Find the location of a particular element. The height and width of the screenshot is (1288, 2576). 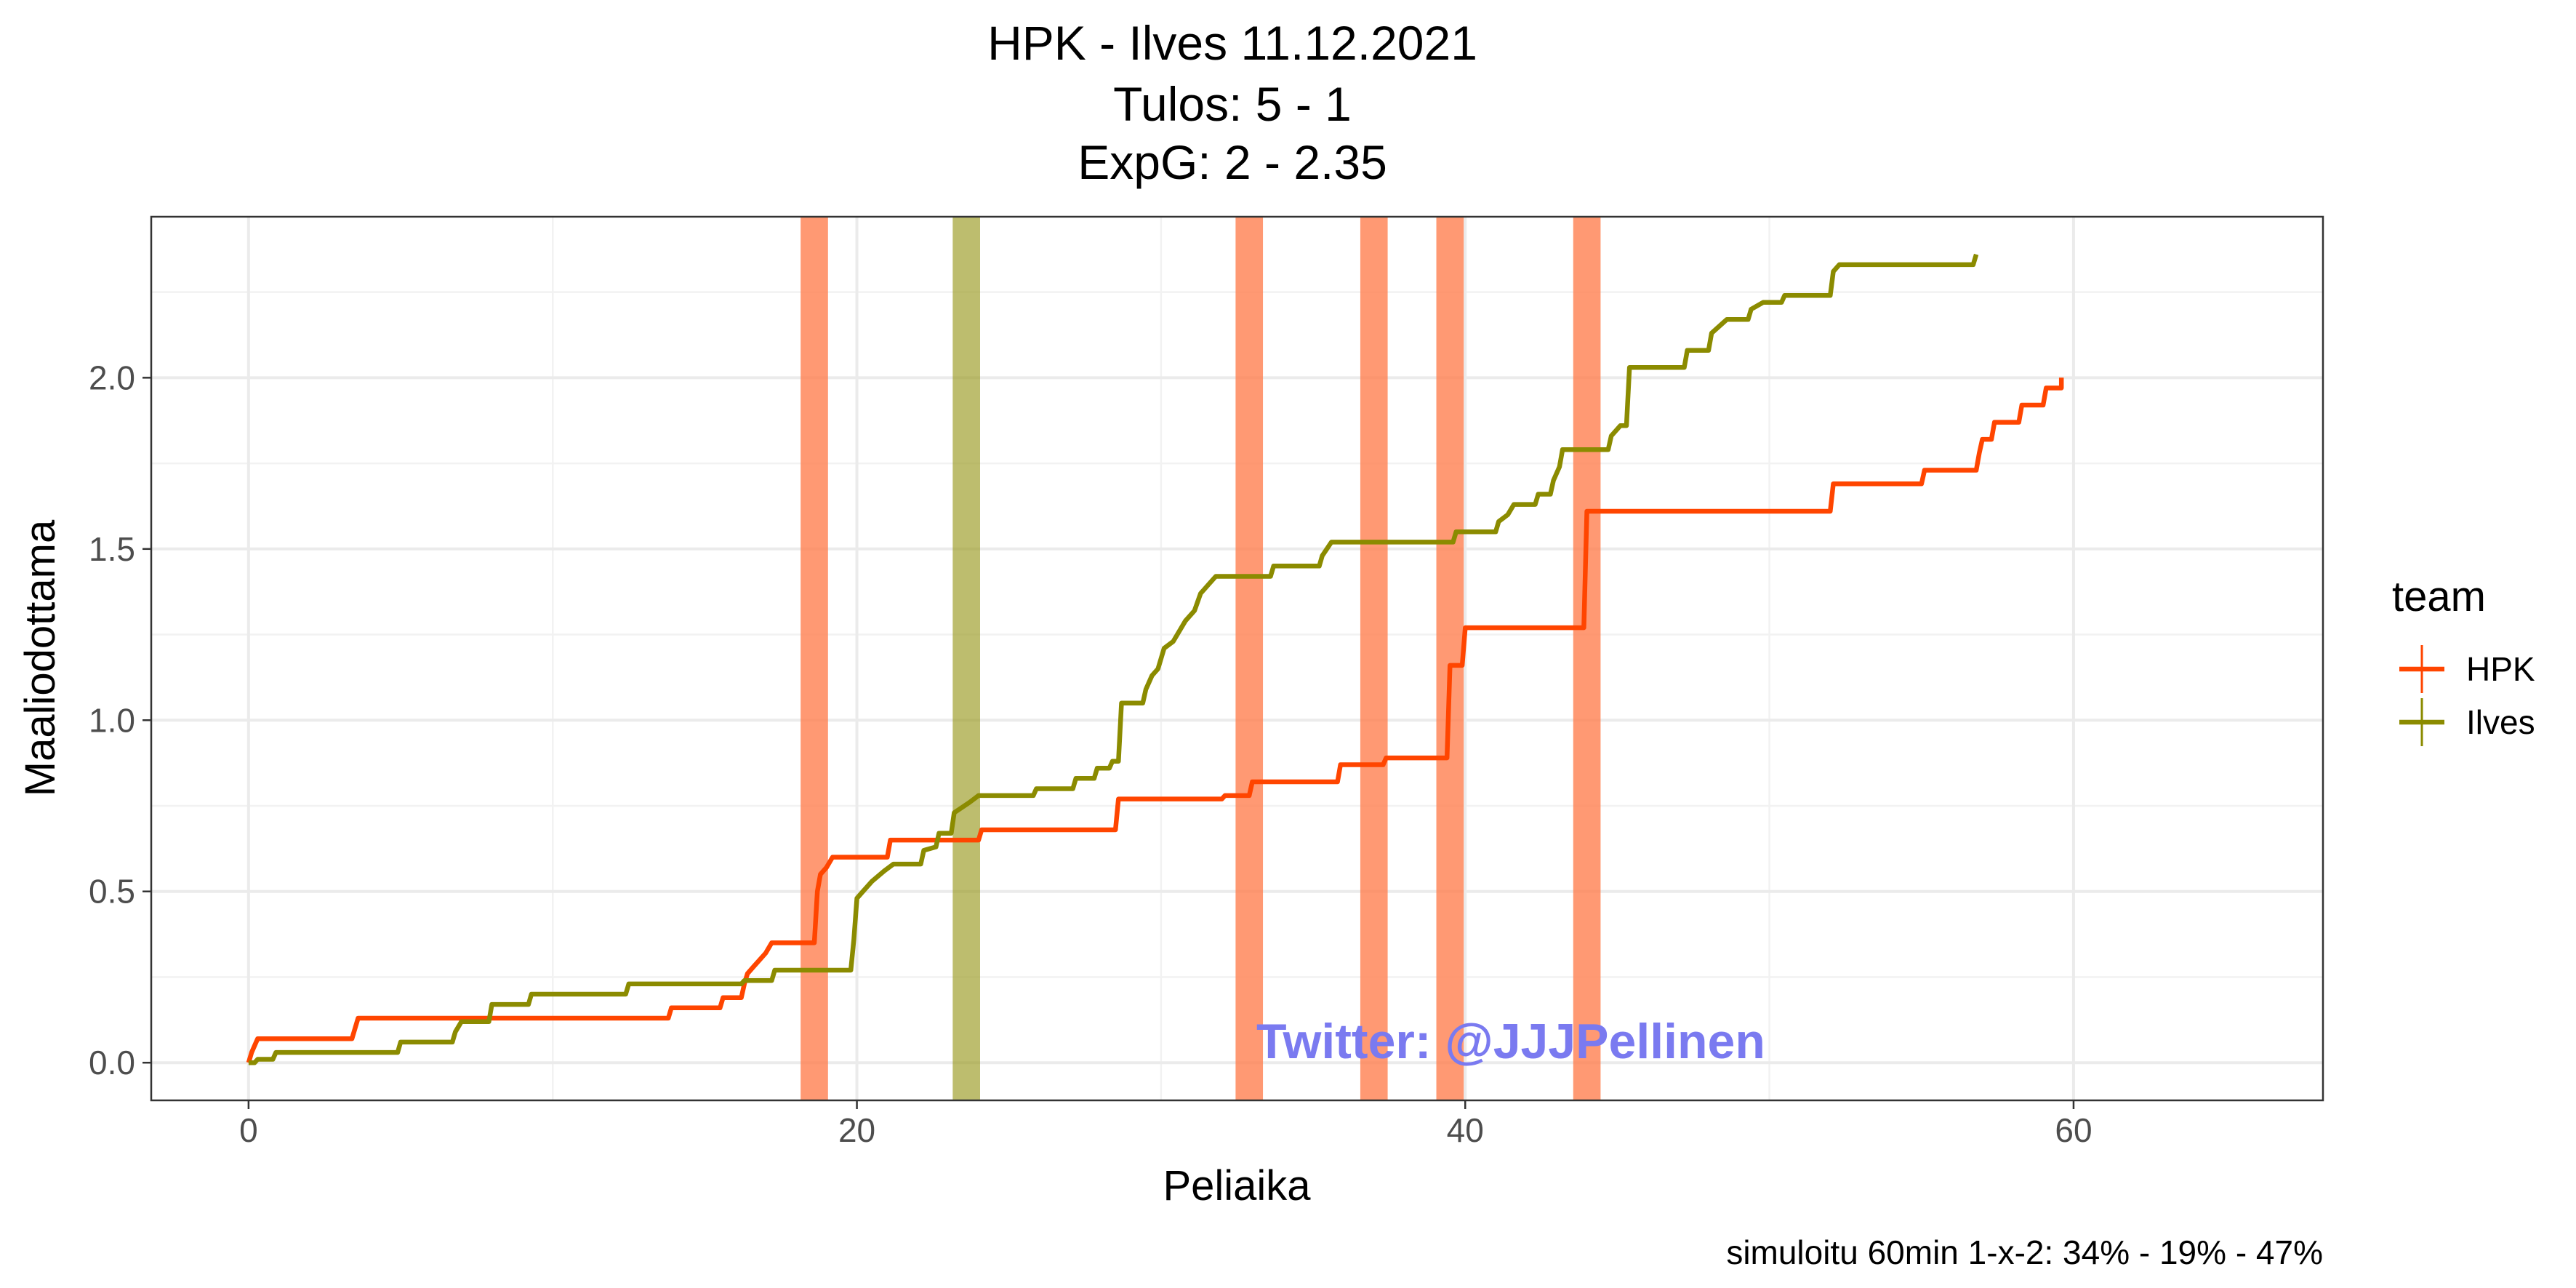

legend-item-ilves: Ilves is located at coordinates (2467, 722).